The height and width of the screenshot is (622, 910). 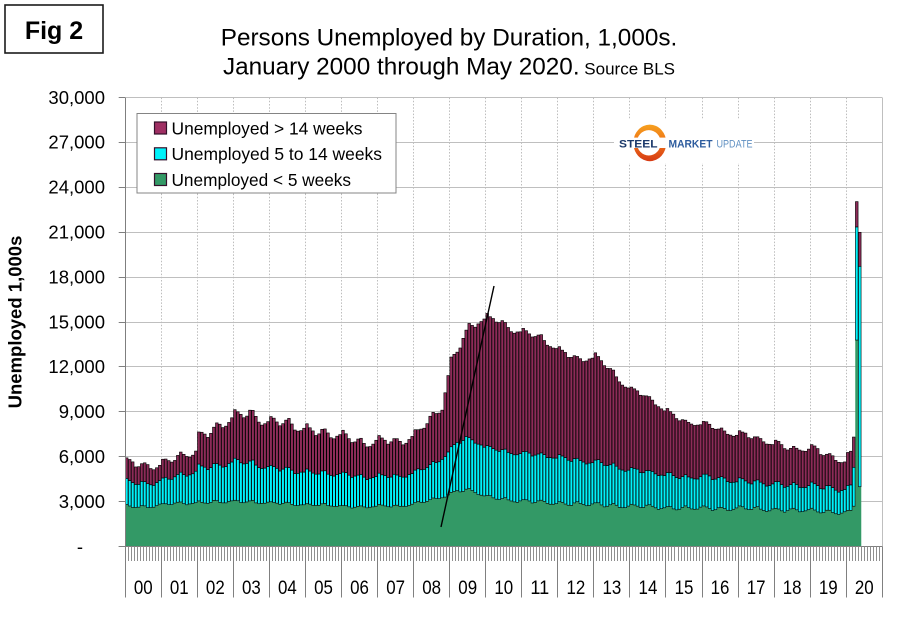 I want to click on svg-text: 11, so click(x=539, y=588).